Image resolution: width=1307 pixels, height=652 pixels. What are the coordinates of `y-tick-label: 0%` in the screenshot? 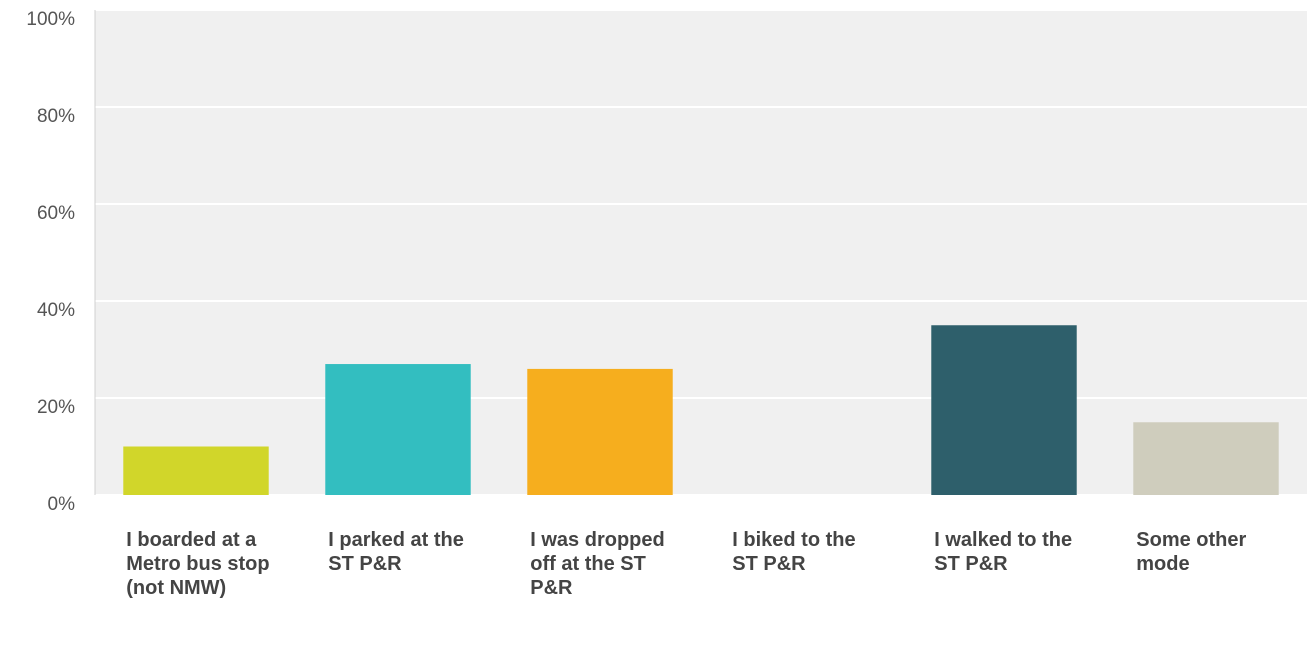 It's located at (62, 504).